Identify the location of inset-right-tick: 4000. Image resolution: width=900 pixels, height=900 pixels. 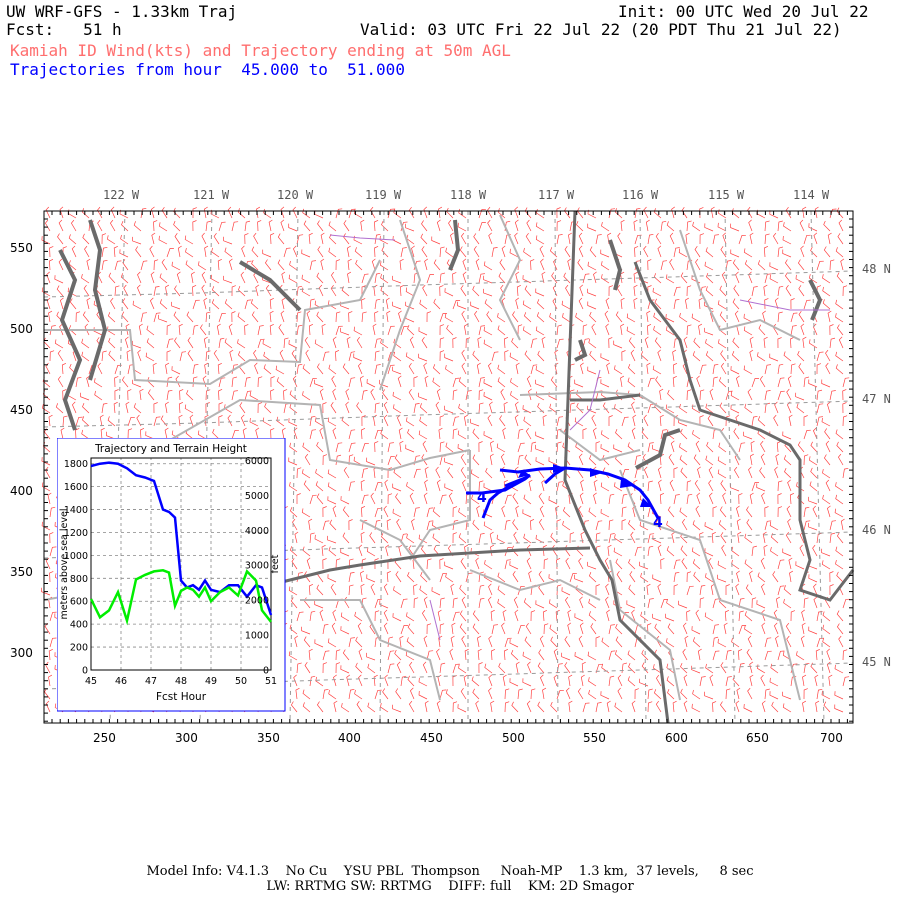
(257, 531).